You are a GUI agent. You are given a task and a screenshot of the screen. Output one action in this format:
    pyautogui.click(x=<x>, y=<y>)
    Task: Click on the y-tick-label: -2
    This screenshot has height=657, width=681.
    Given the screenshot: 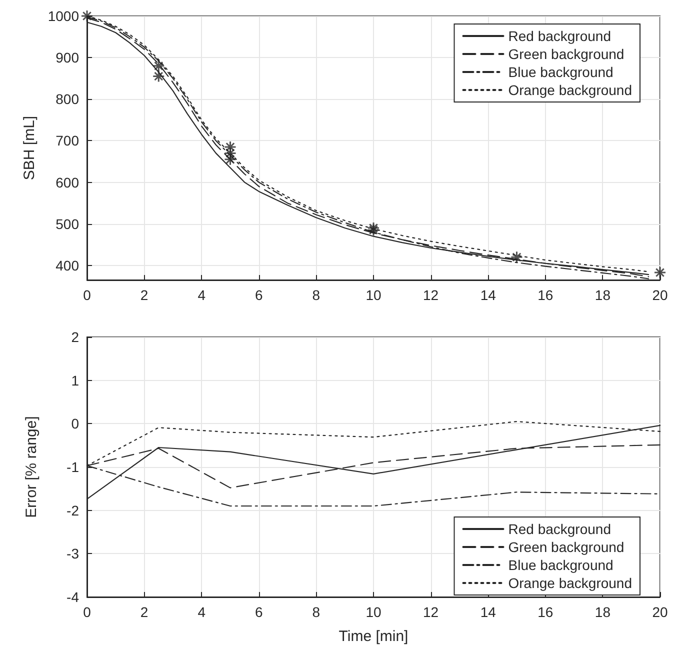 What is the action you would take?
    pyautogui.click(x=73, y=510)
    